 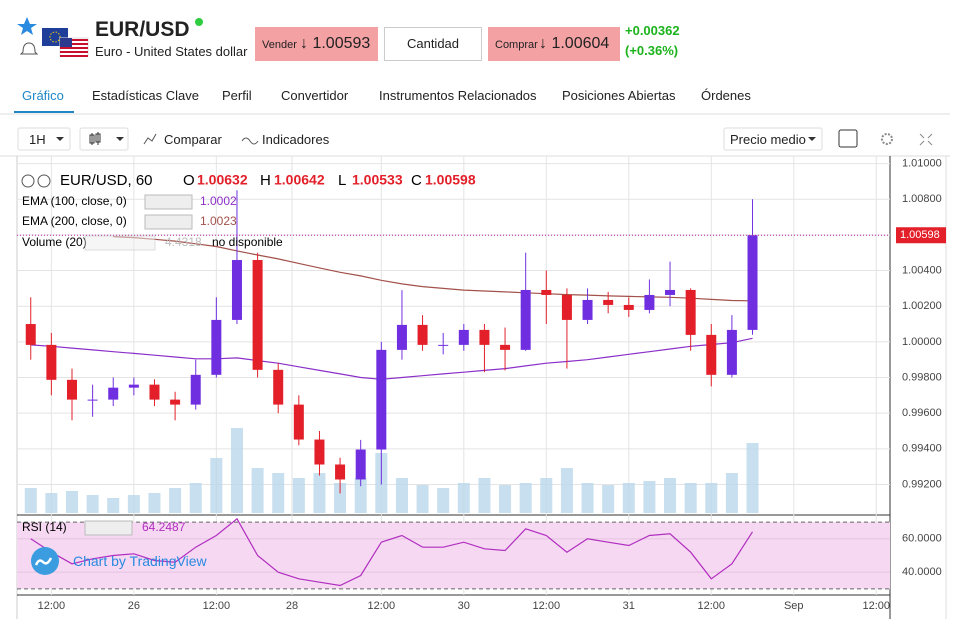 What do you see at coordinates (416, 180) in the screenshot?
I see `ohlc-key: C` at bounding box center [416, 180].